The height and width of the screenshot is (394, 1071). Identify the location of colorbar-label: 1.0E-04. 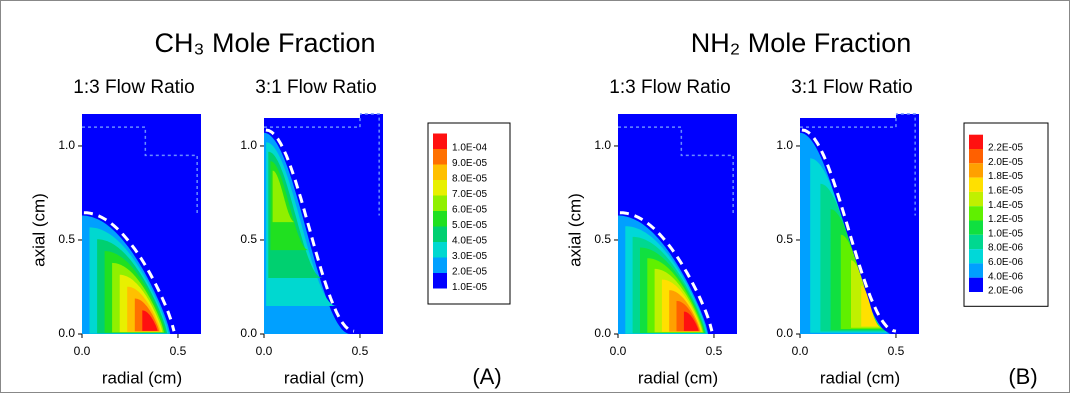
(469, 148).